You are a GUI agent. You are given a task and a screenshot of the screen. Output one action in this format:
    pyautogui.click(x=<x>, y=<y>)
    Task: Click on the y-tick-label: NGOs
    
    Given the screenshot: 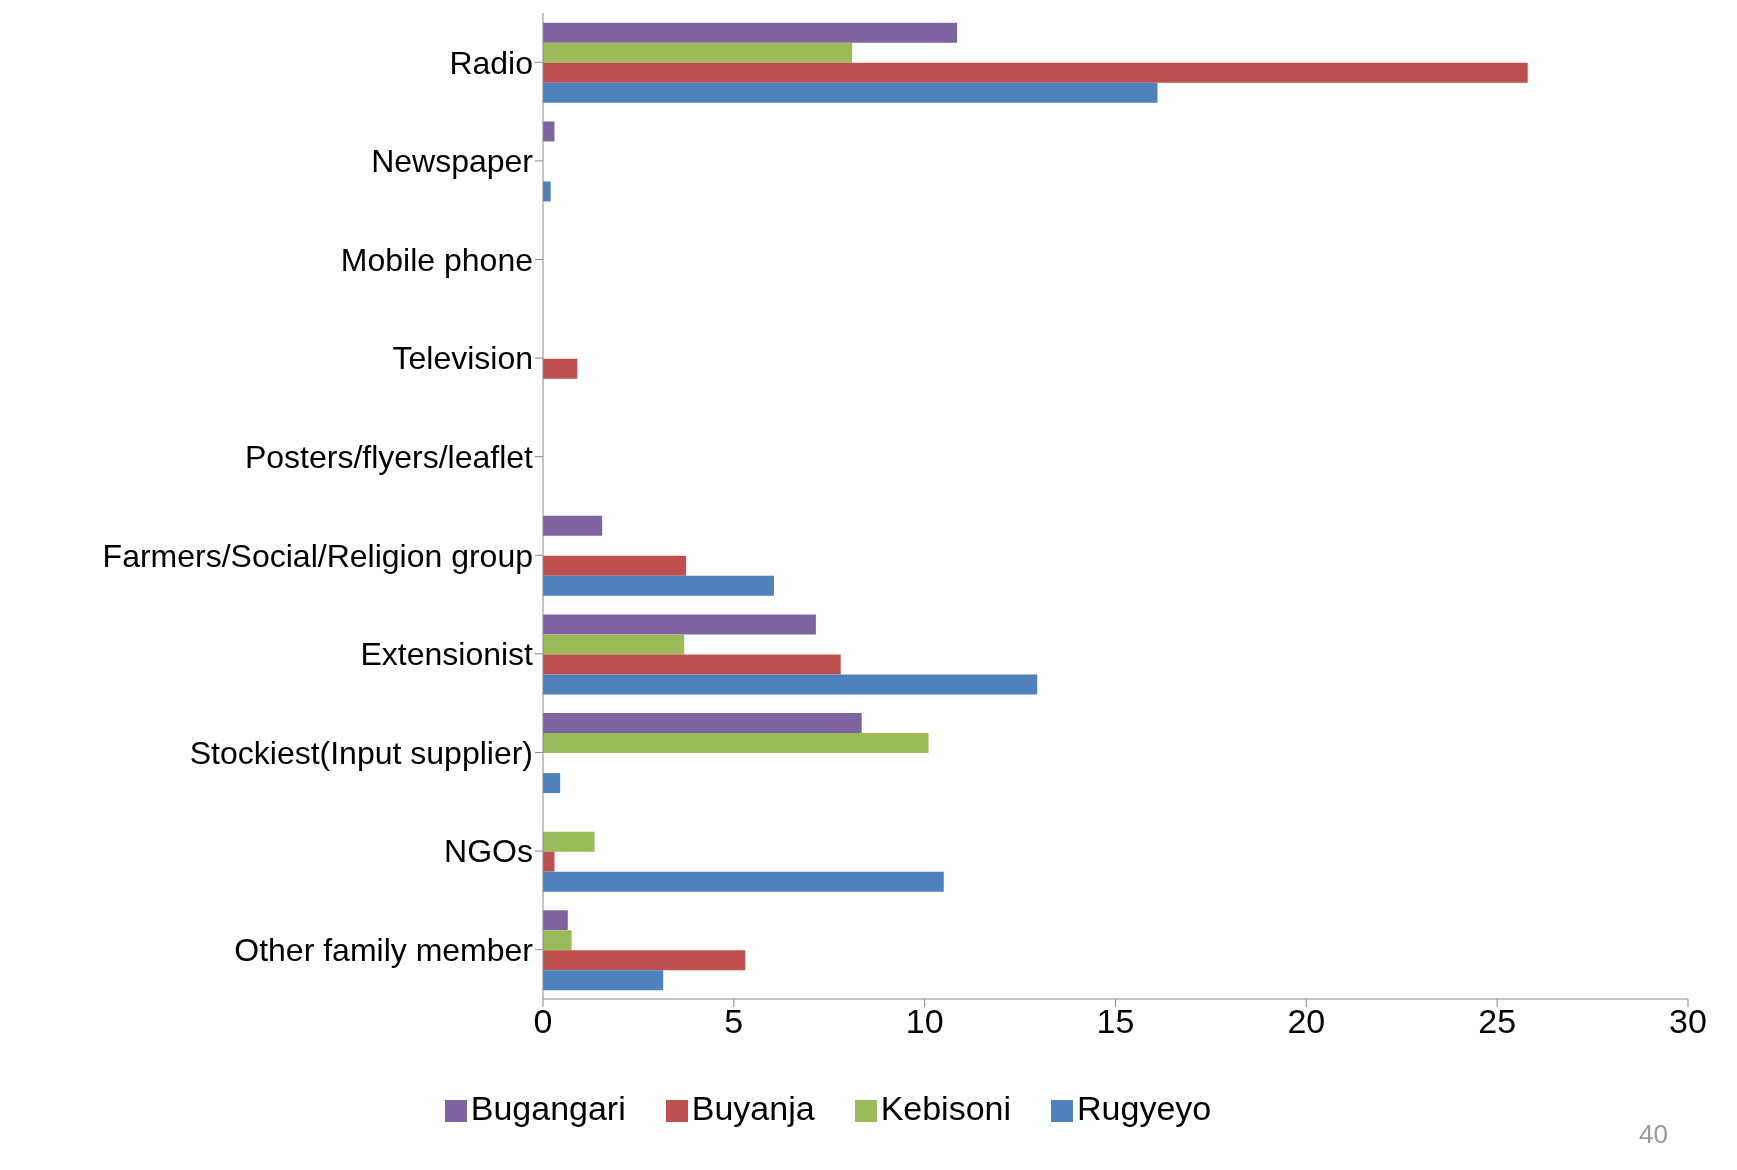 What is the action you would take?
    pyautogui.click(x=488, y=851)
    